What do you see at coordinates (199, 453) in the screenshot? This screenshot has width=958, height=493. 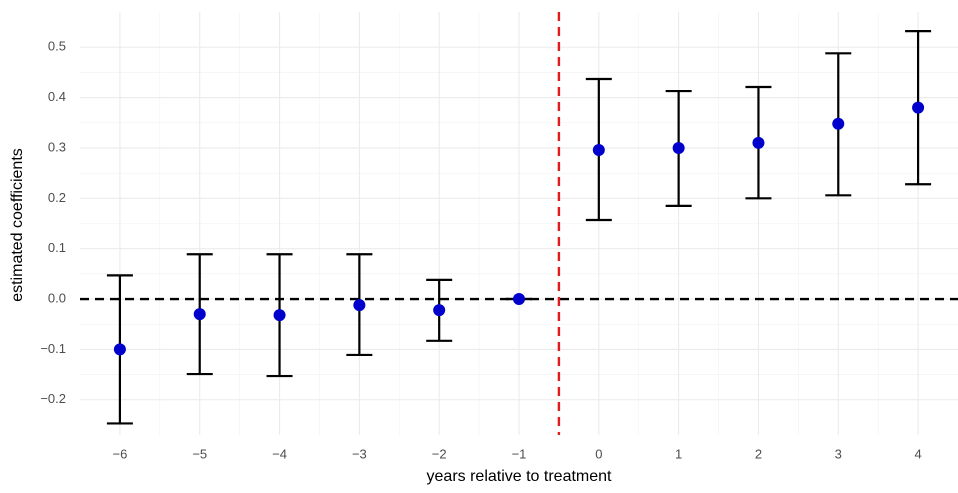 I see `x-tick-label: −5` at bounding box center [199, 453].